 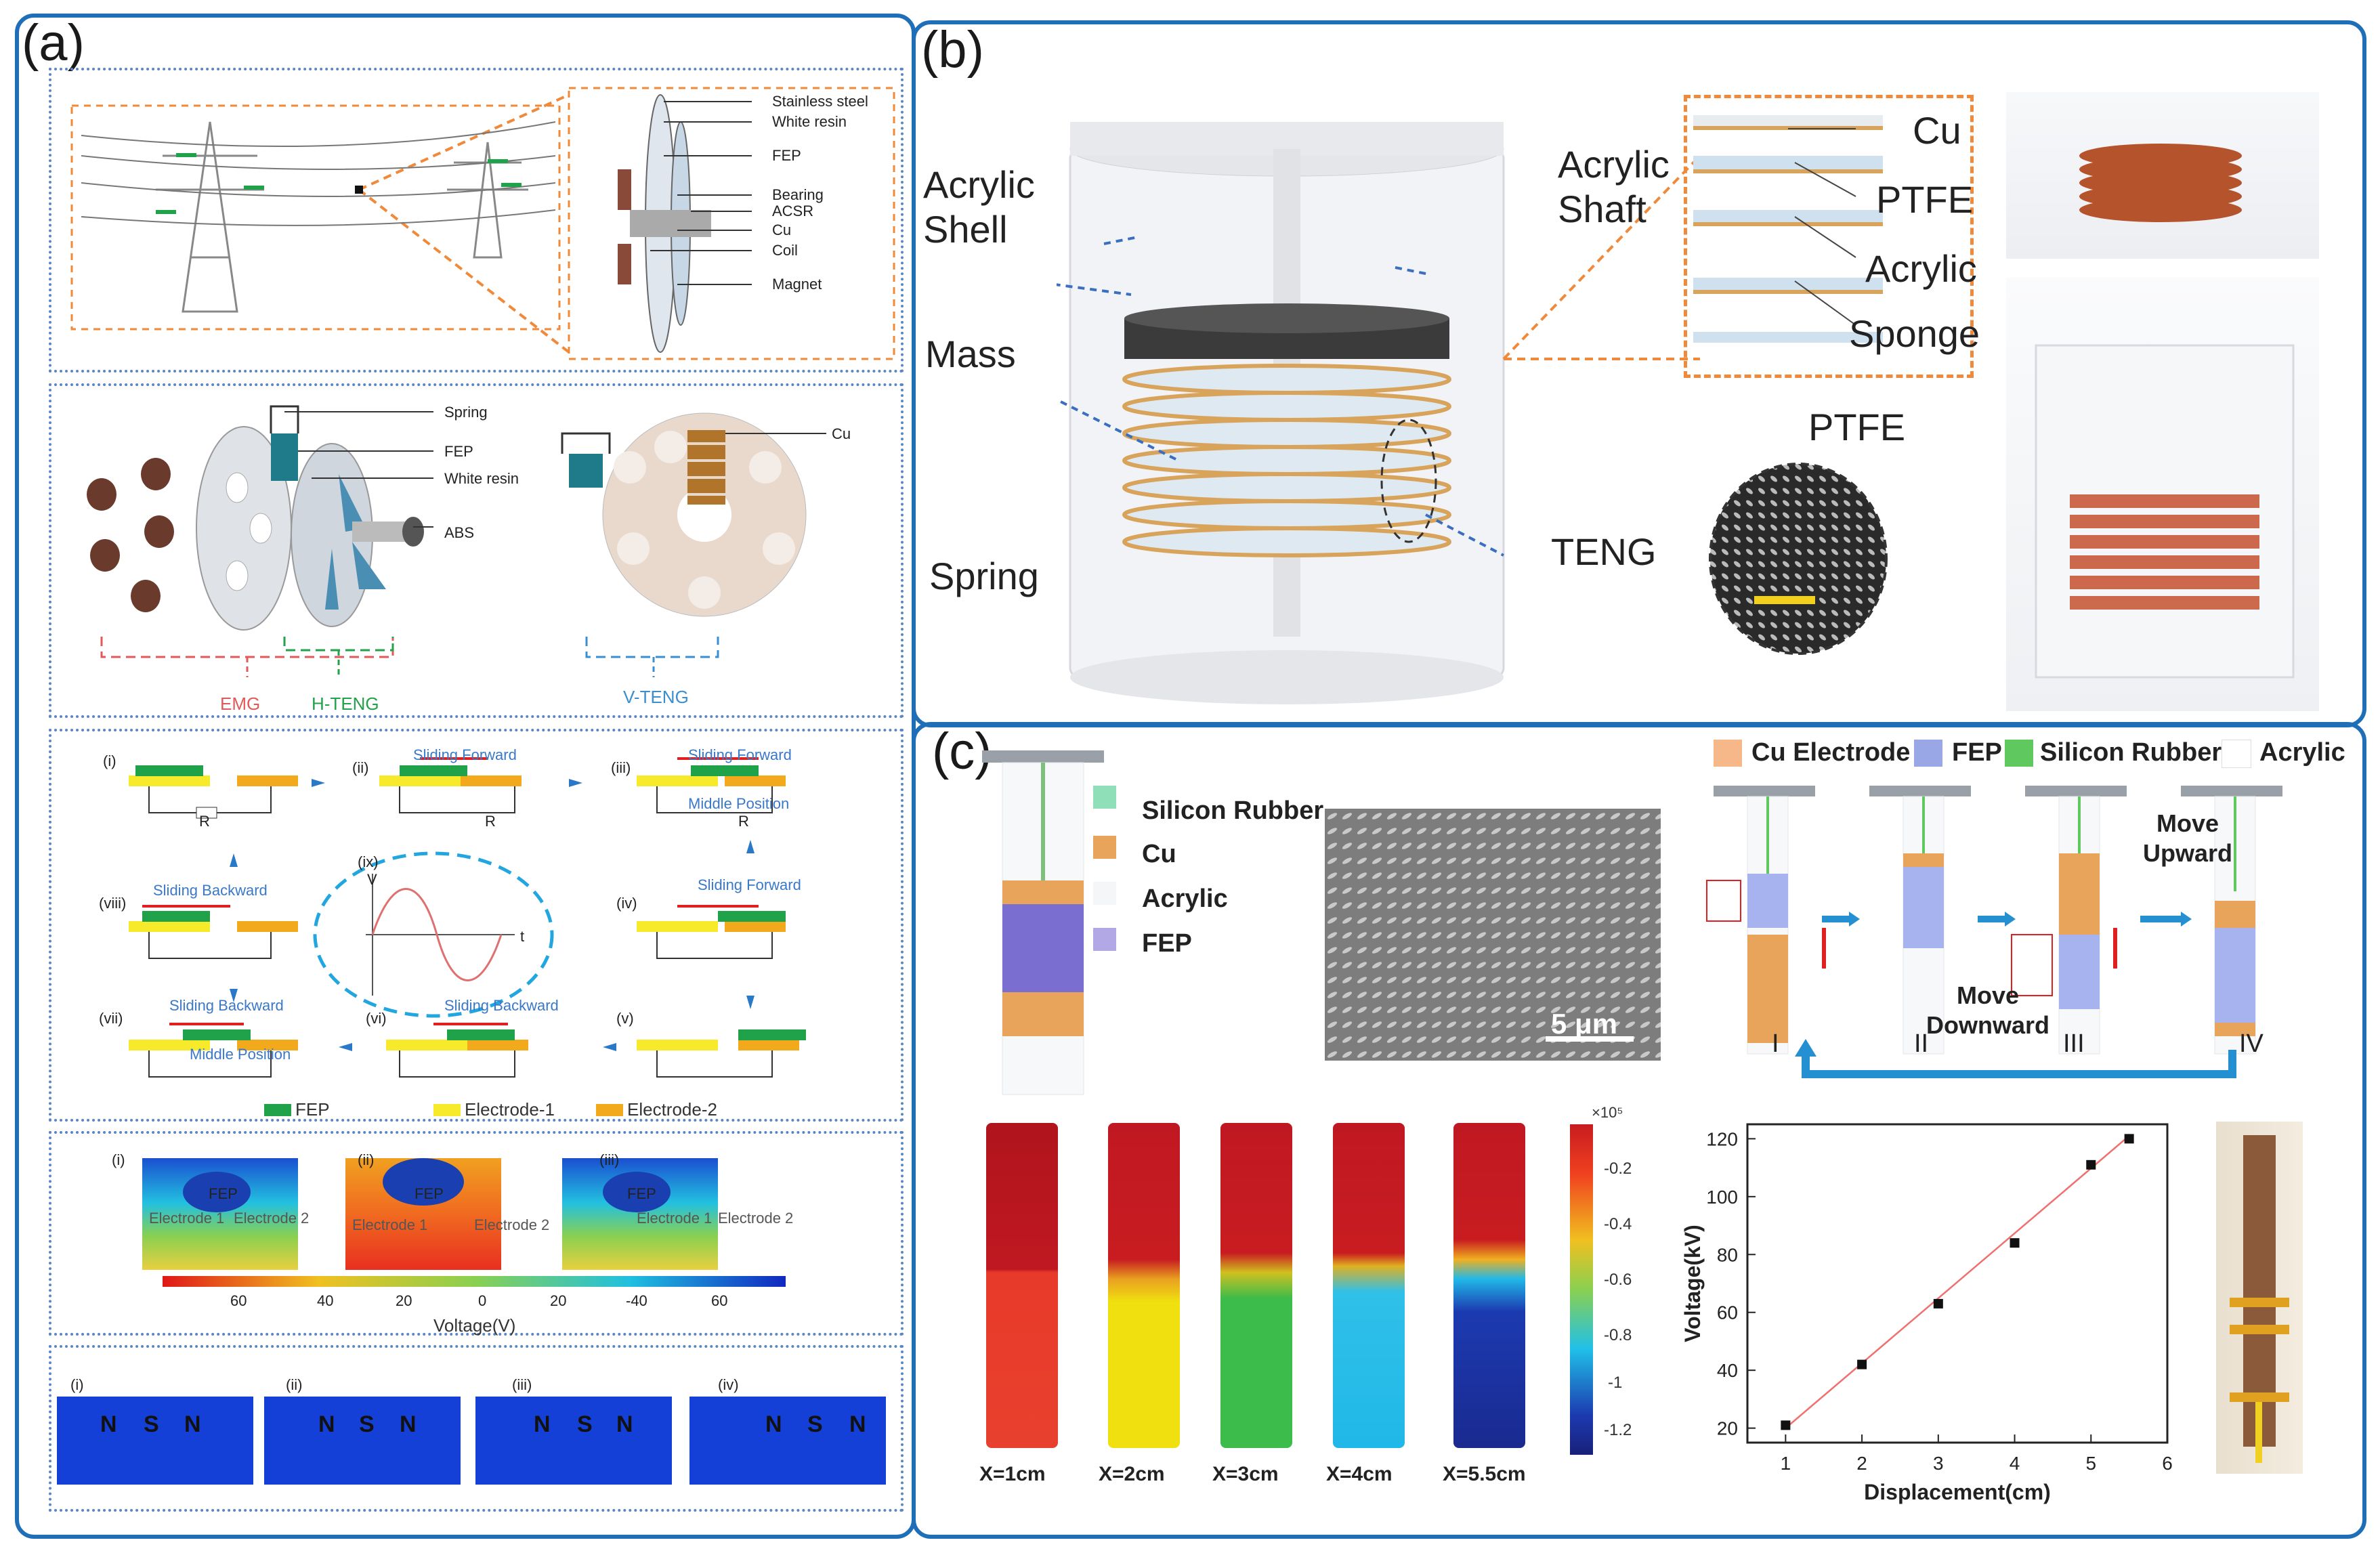 I want to click on c-sim-label-4: X=4cm, so click(x=1359, y=1474).